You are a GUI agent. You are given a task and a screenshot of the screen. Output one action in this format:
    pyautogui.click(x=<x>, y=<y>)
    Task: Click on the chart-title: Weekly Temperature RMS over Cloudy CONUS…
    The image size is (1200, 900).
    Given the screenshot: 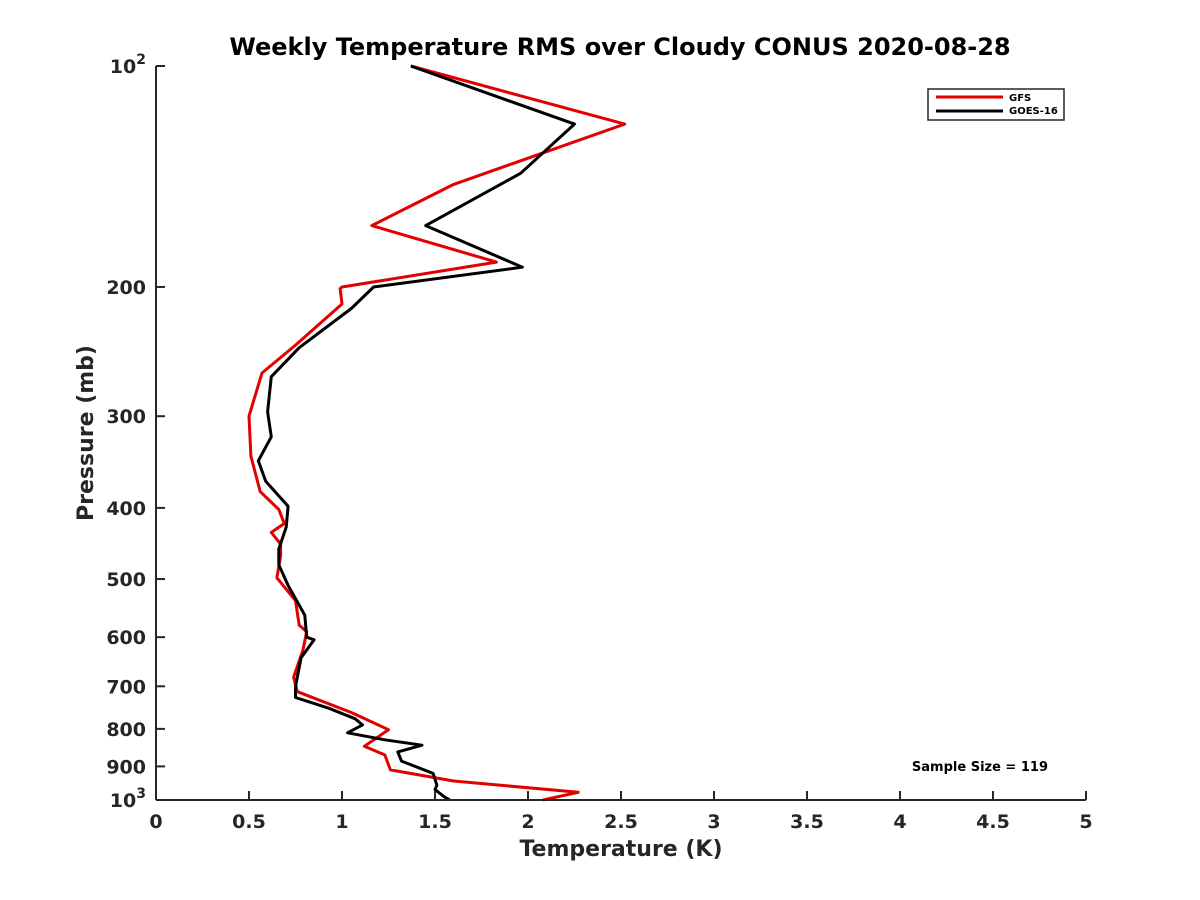 What is the action you would take?
    pyautogui.click(x=619, y=47)
    